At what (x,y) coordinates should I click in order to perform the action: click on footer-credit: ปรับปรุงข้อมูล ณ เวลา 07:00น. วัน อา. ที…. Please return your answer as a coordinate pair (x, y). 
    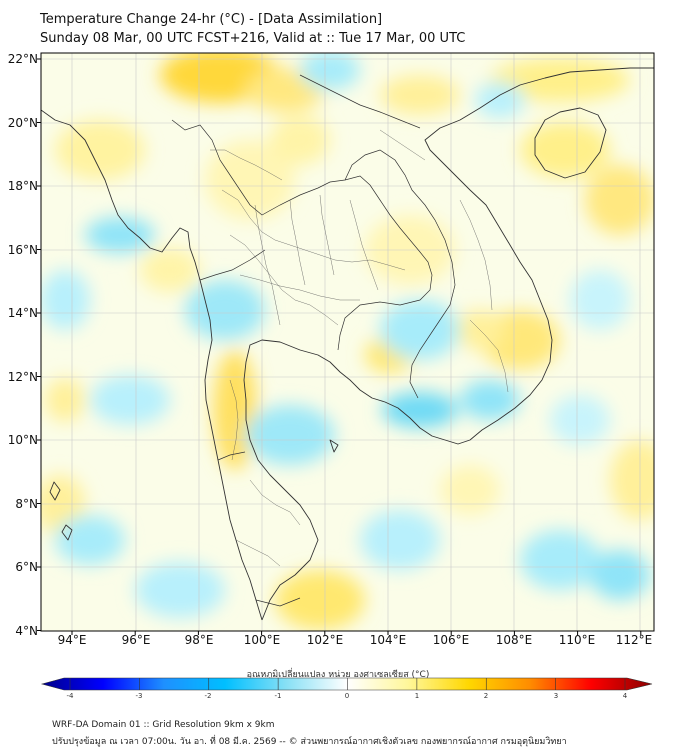
    Looking at the image, I should click on (309, 742).